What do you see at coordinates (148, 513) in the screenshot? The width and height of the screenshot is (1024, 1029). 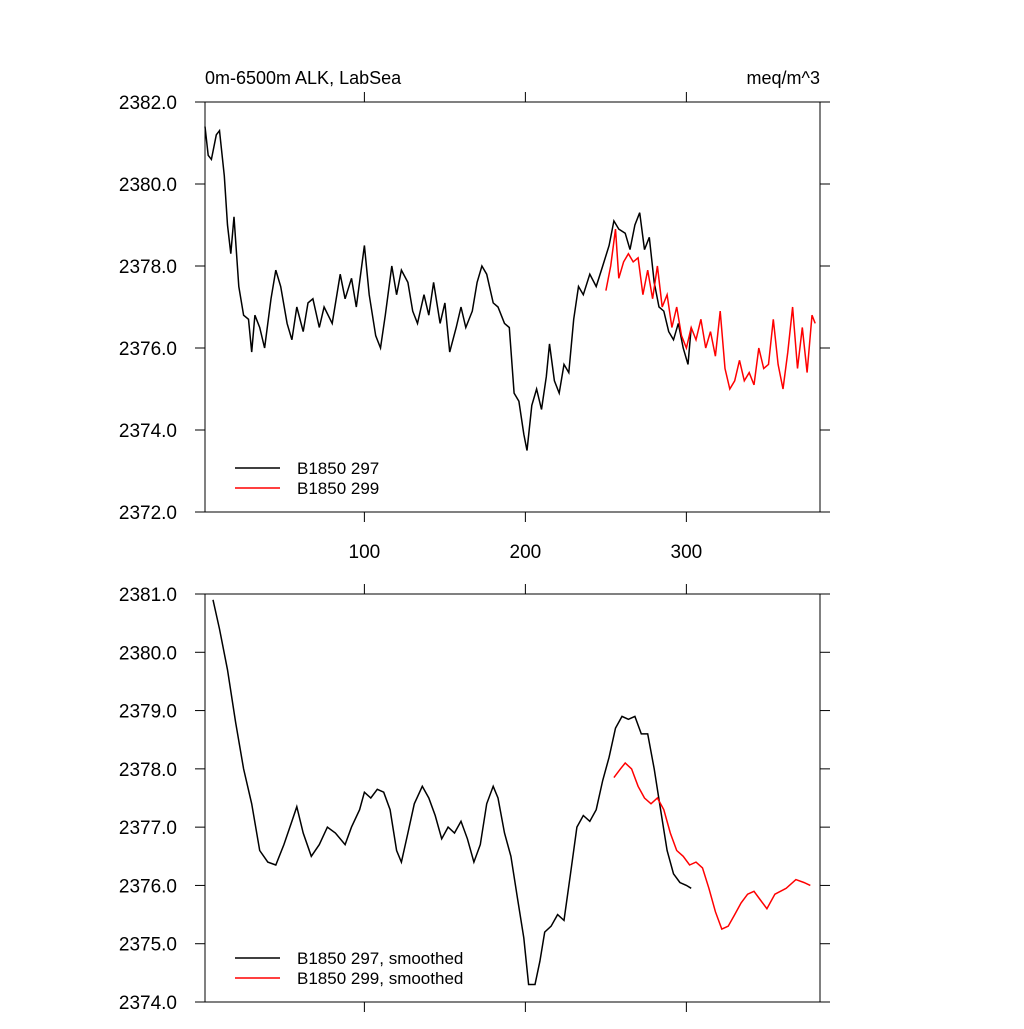 I see `y-tick-label: 2372.0` at bounding box center [148, 513].